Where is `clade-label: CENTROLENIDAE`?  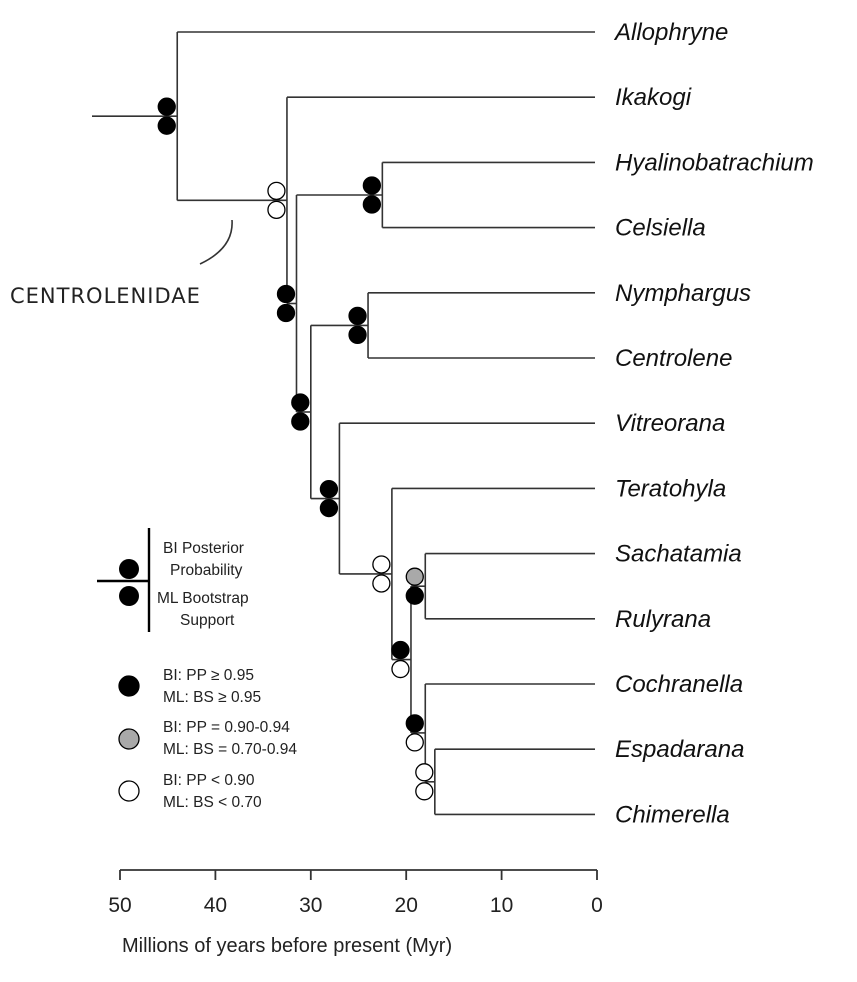
clade-label: CENTROLENIDAE is located at coordinates (105, 296).